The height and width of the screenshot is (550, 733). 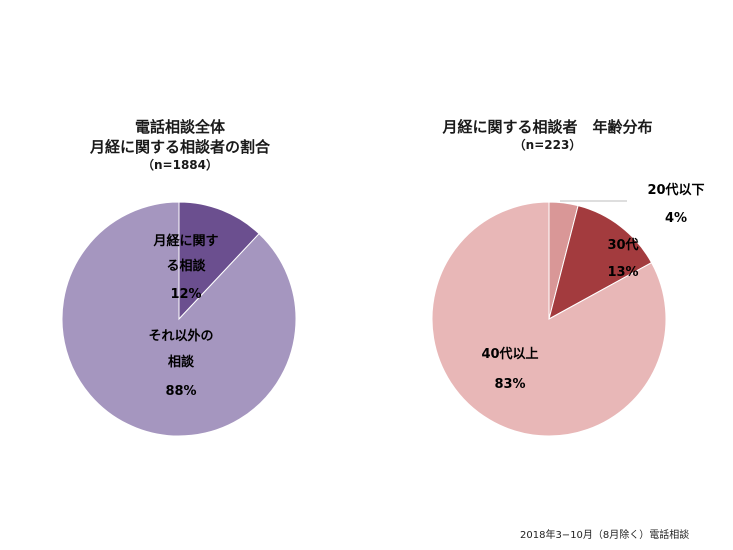 I want to click on pie1-slice2-label-line2: 相談, so click(x=181, y=362).